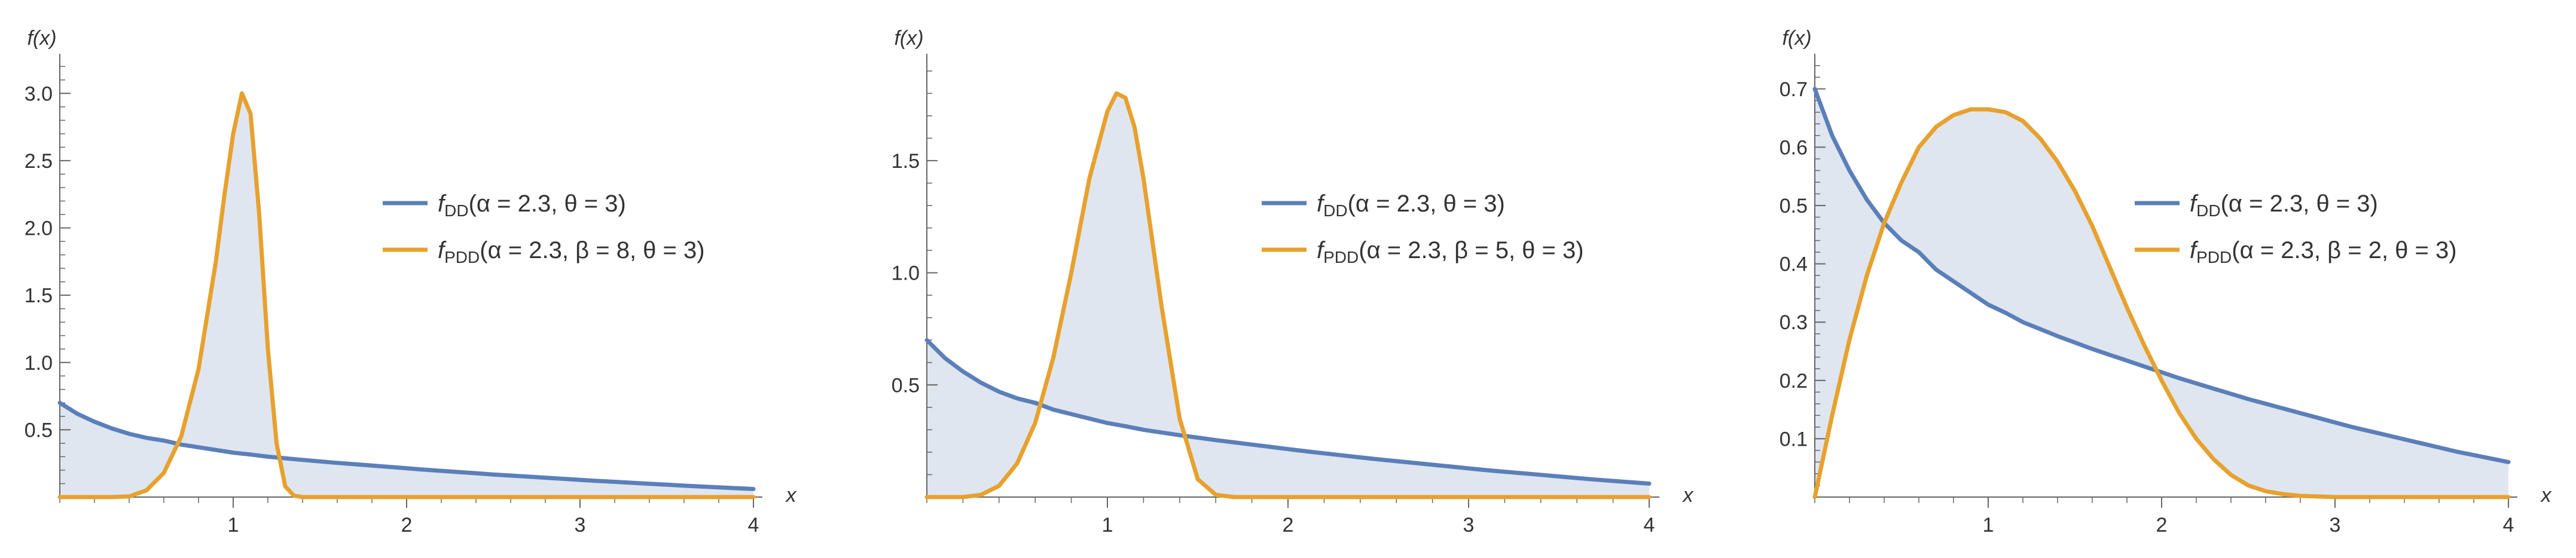 Image resolution: width=2576 pixels, height=558 pixels. Describe the element at coordinates (1794, 439) in the screenshot. I see `y-tick-label: 0.1` at that location.